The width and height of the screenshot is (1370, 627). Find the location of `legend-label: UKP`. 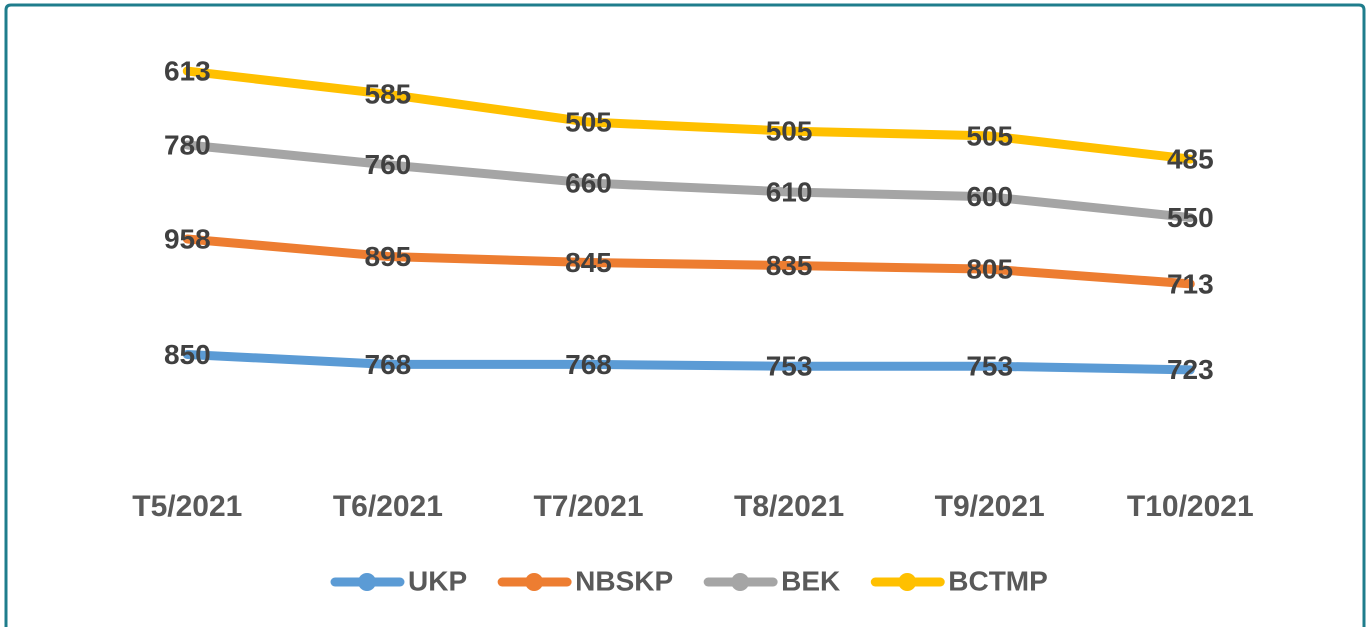

legend-label: UKP is located at coordinates (437, 580).